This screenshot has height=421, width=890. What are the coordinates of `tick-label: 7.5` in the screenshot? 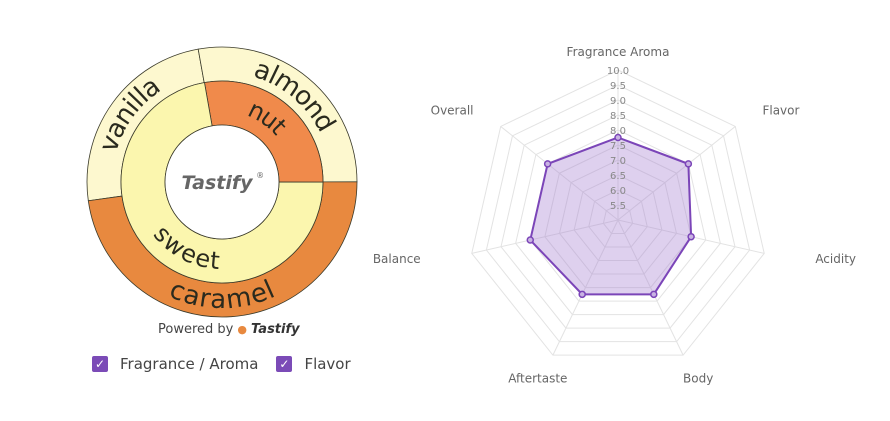 It's located at (618, 146).